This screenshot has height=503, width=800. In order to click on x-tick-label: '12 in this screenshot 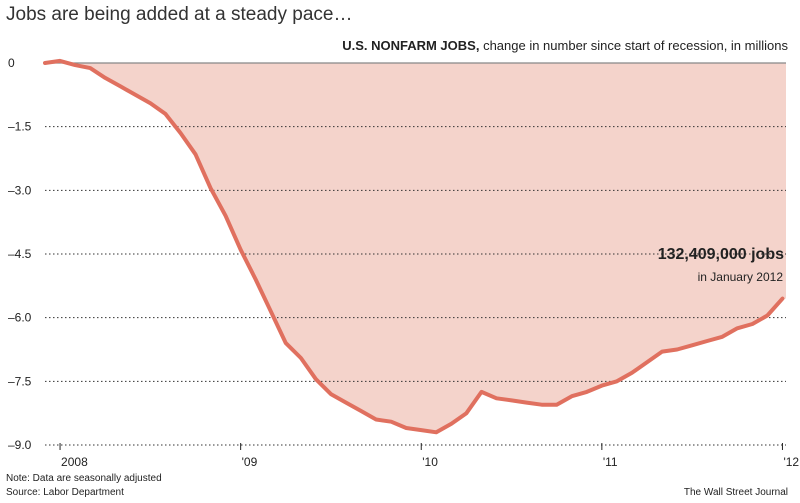, I will do `click(791, 462)`.